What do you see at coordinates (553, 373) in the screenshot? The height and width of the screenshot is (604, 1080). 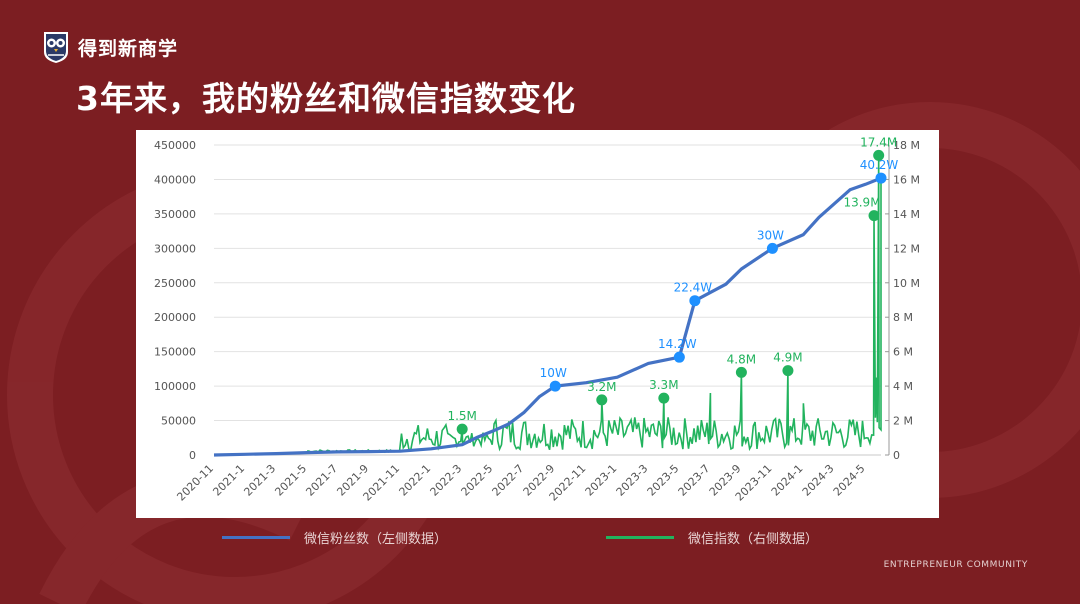 I see `fans-data-label: 10W` at bounding box center [553, 373].